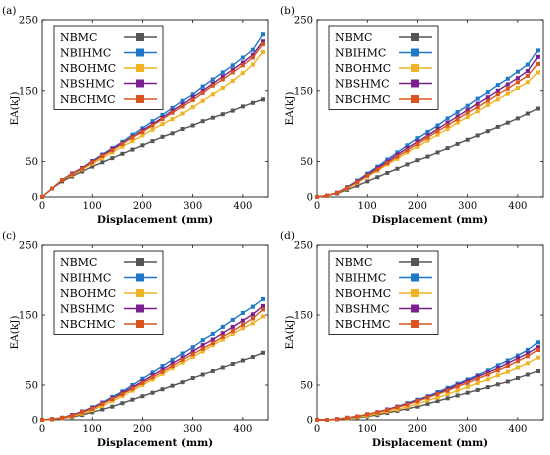  I want to click on y-tick-label: 0, so click(310, 421).